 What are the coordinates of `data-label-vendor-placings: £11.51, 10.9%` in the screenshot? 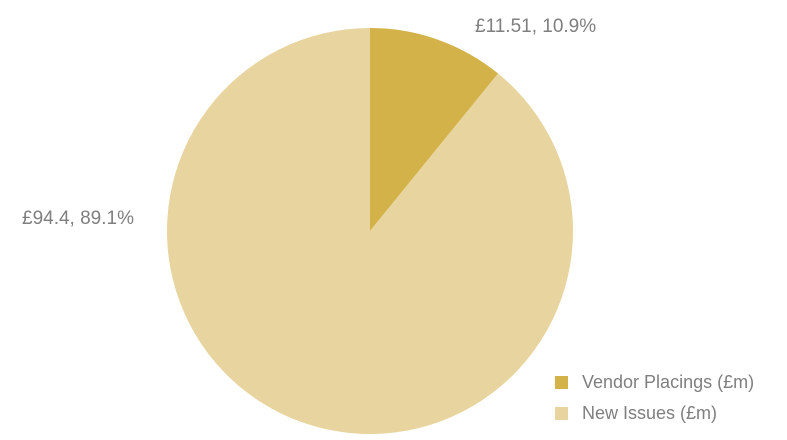 It's located at (535, 26).